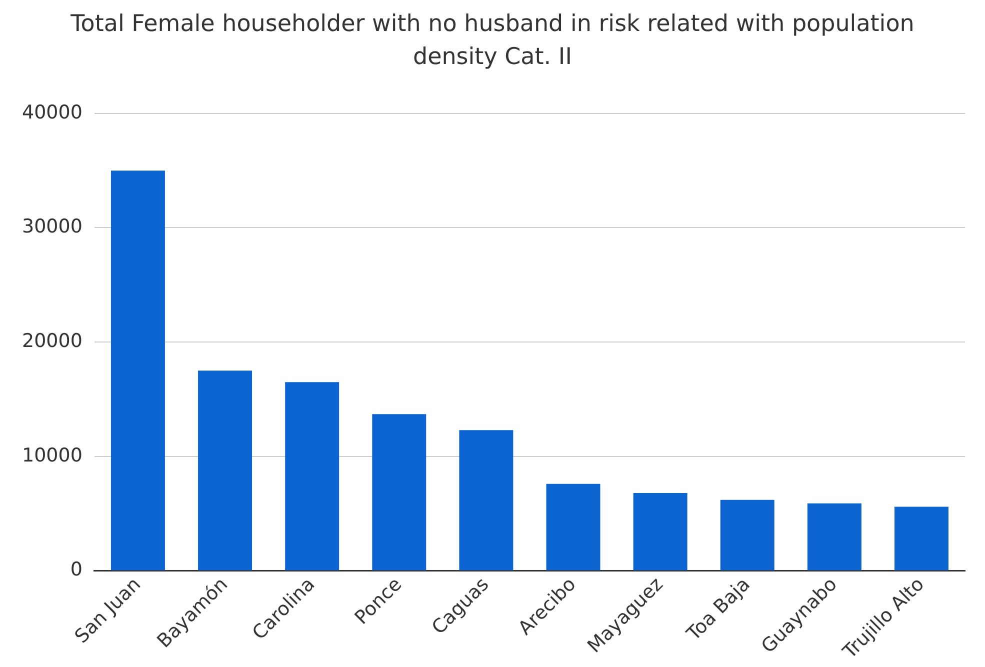 This screenshot has height=667, width=985. I want to click on y-tick-label: 20000, so click(52, 341).